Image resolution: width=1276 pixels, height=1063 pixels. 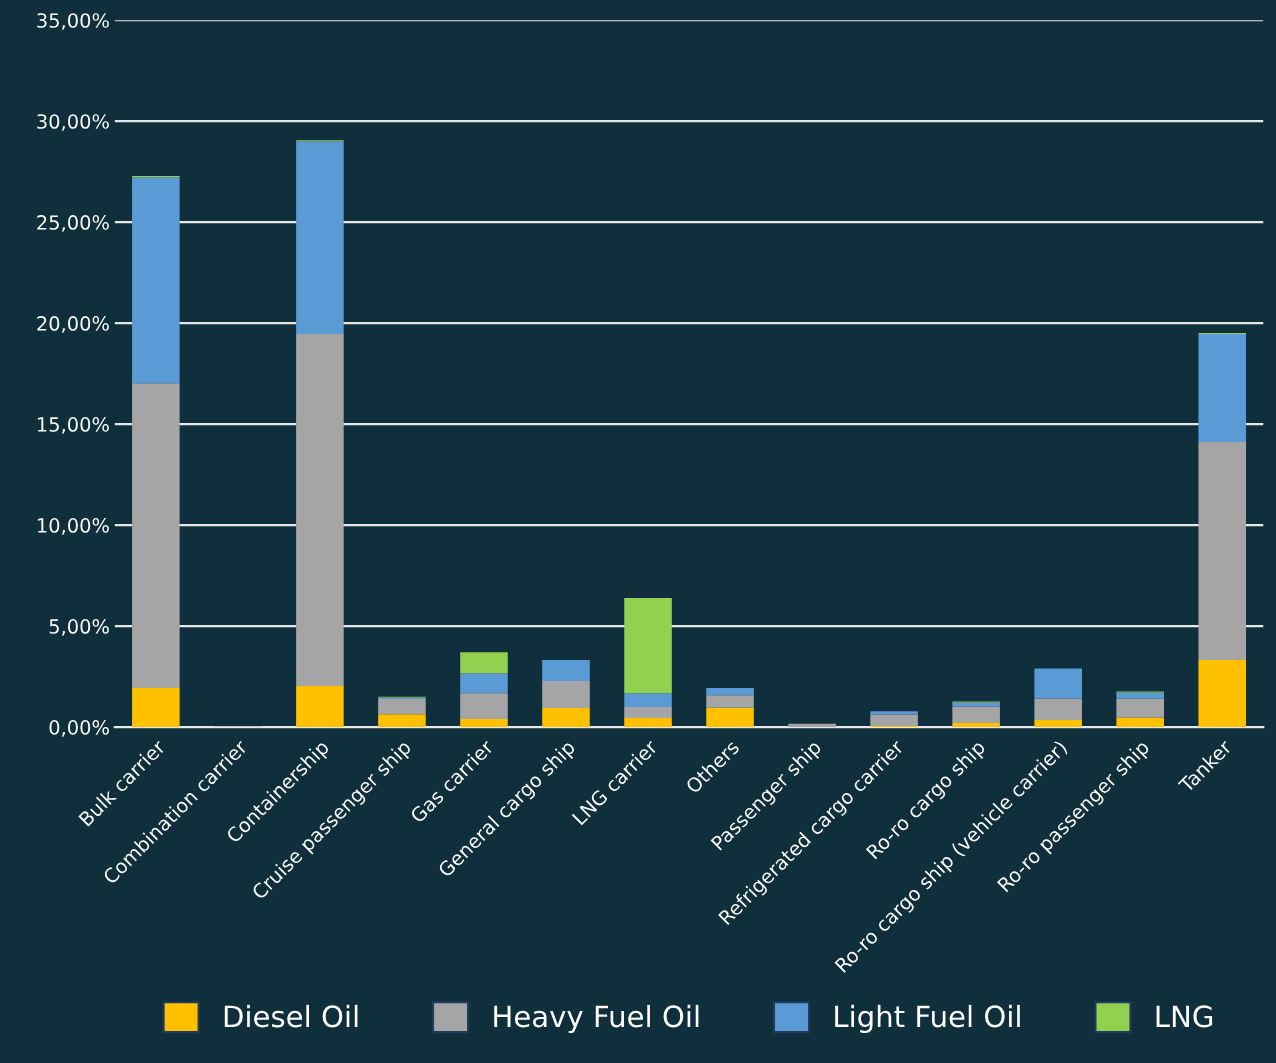 What do you see at coordinates (73, 324) in the screenshot?
I see `y-tick-label: 20,00%` at bounding box center [73, 324].